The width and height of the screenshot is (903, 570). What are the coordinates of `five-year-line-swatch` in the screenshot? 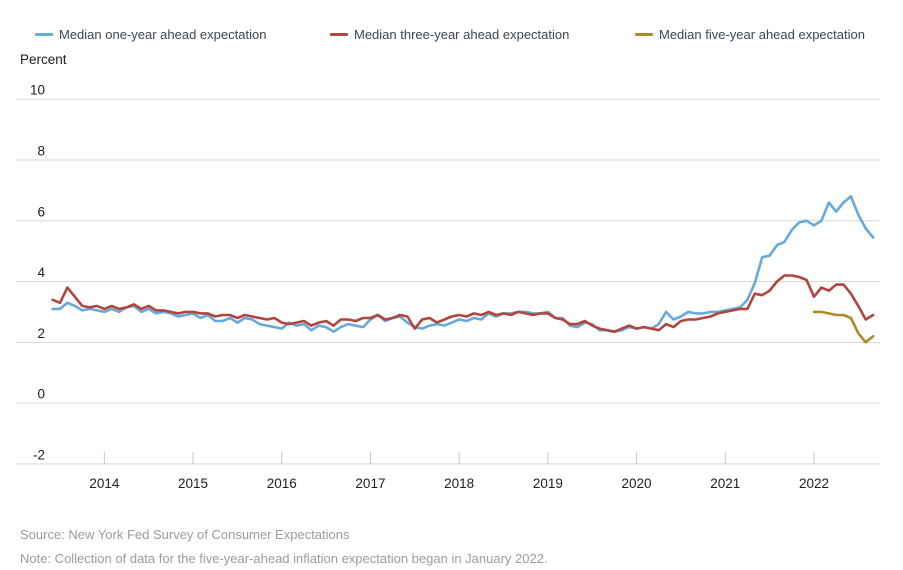 It's located at (644, 34).